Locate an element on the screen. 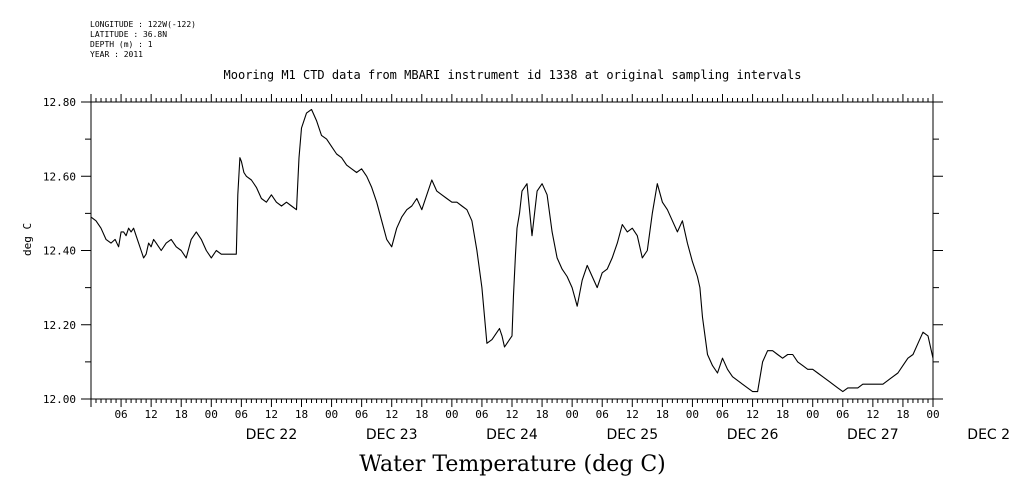  x-day-label: DEC 24 is located at coordinates (512, 435).